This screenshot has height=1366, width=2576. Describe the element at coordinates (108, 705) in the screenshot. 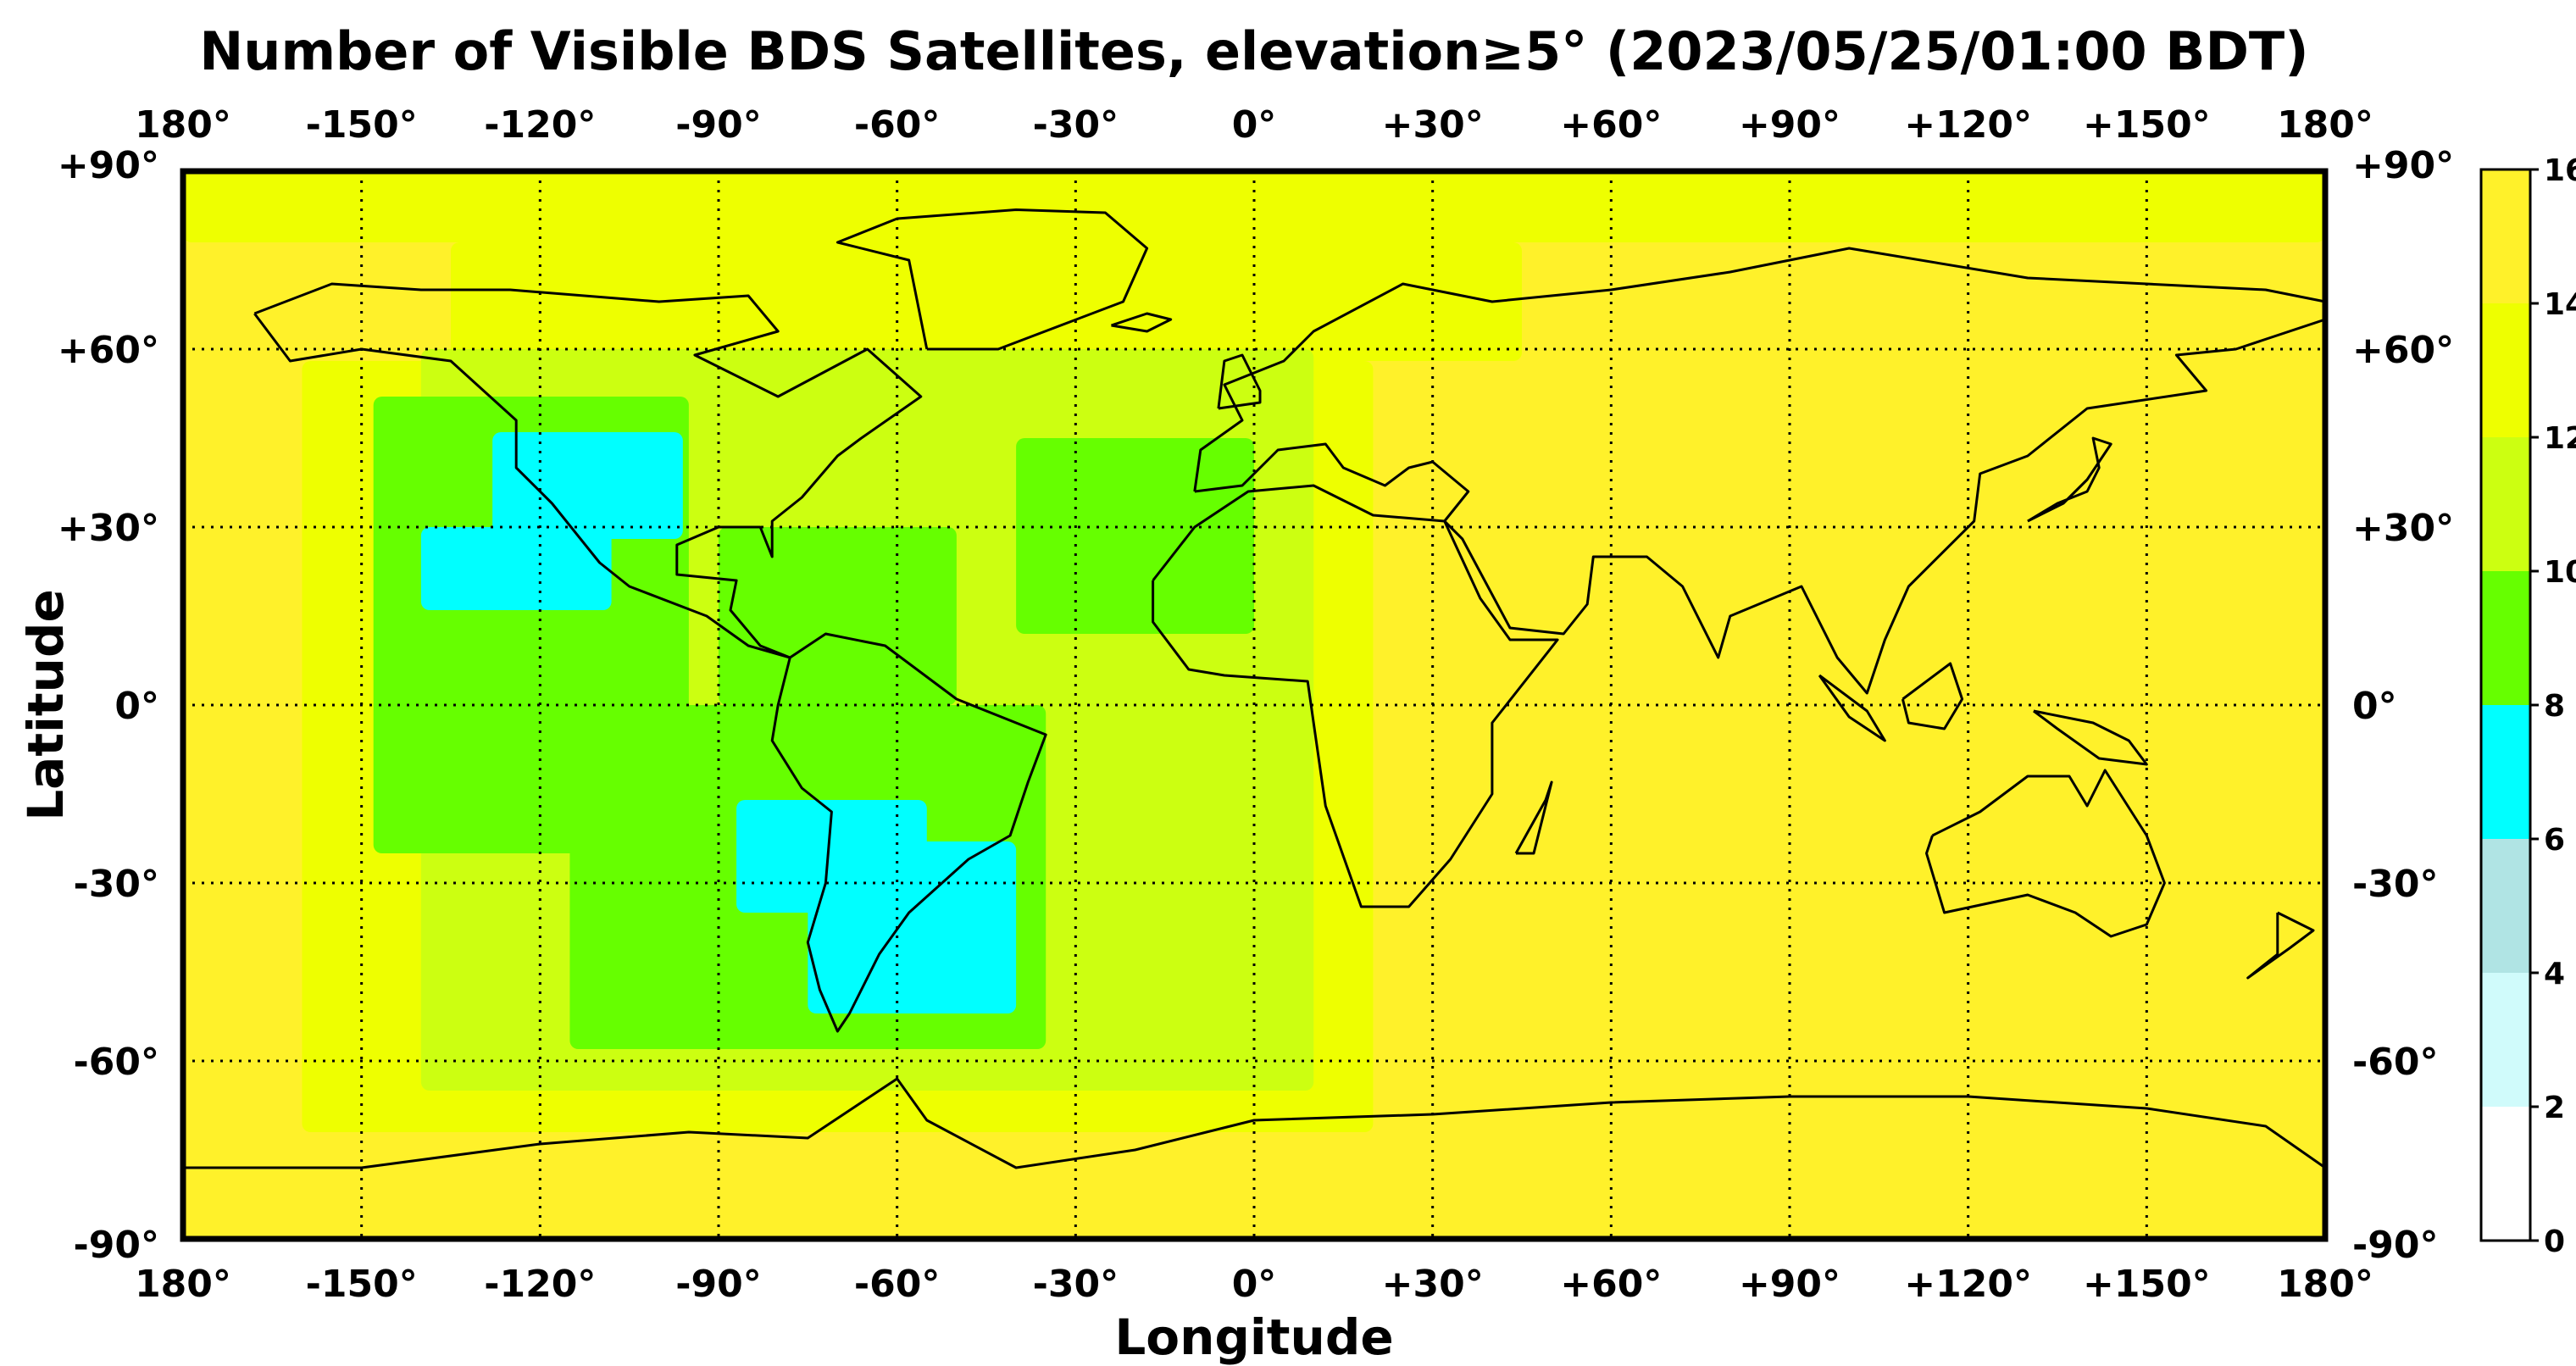

I see `y-tick-labels-left: +90° +60° +30° 0° -30° -60° -90°` at that location.